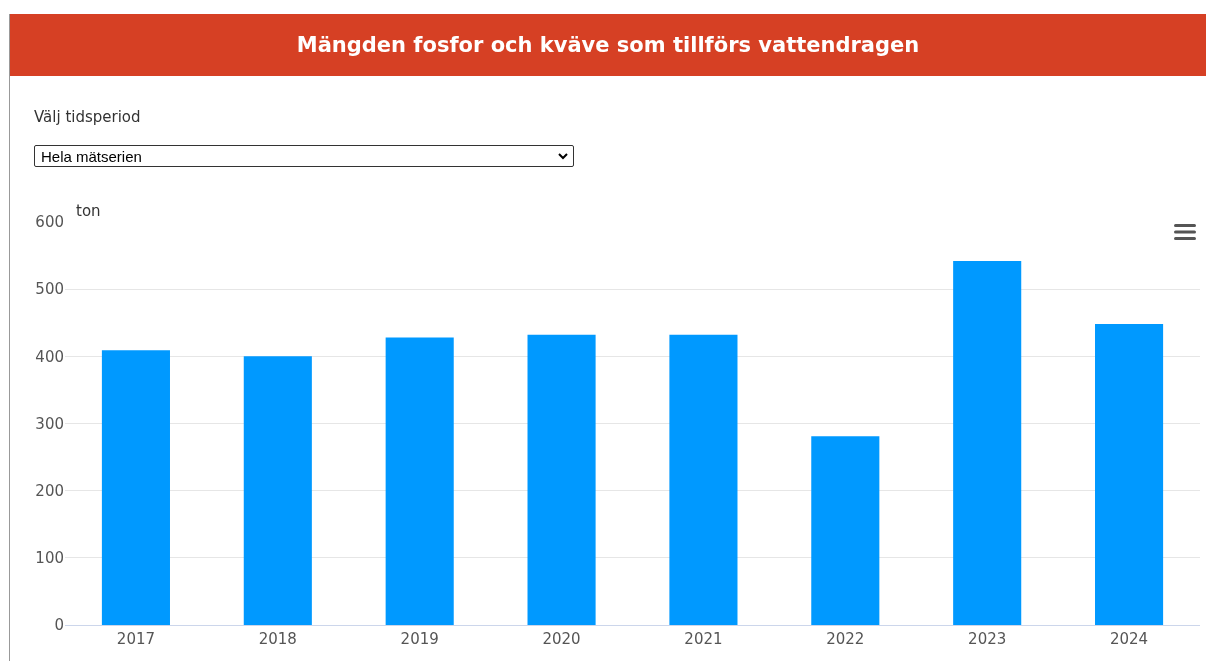 This screenshot has width=1206, height=661. What do you see at coordinates (304, 156) in the screenshot?
I see `dropdown-field: Hela mätserien` at bounding box center [304, 156].